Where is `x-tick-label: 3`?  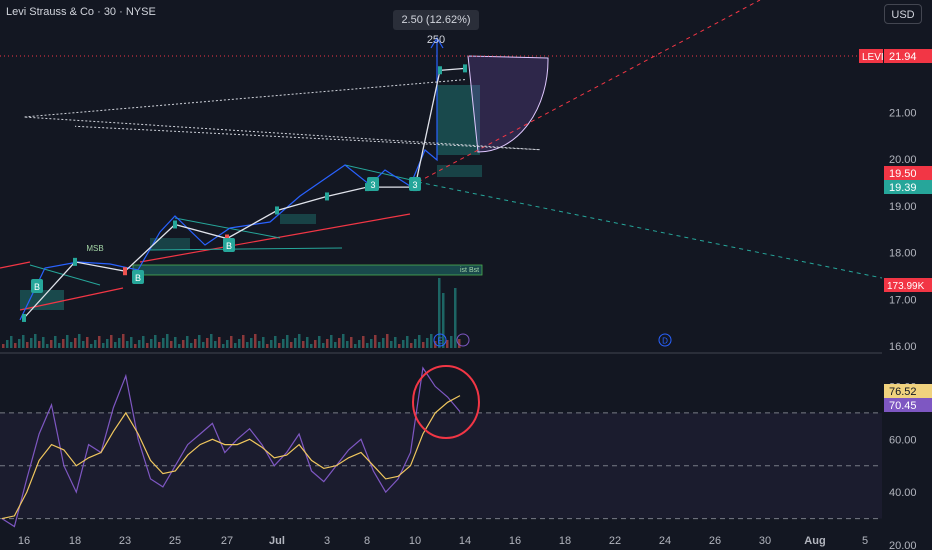
x-tick-label: 3 is located at coordinates (327, 541).